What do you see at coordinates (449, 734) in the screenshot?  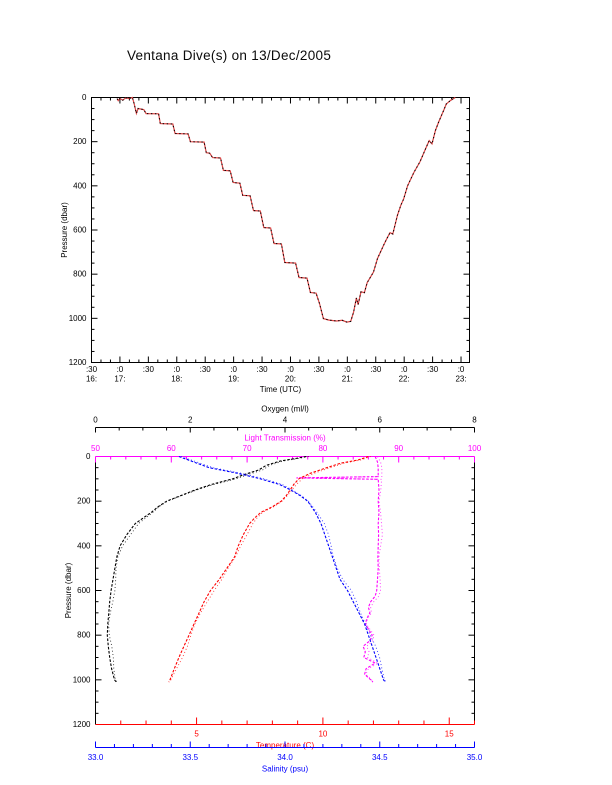 I see `temperature-tick-label: 15` at bounding box center [449, 734].